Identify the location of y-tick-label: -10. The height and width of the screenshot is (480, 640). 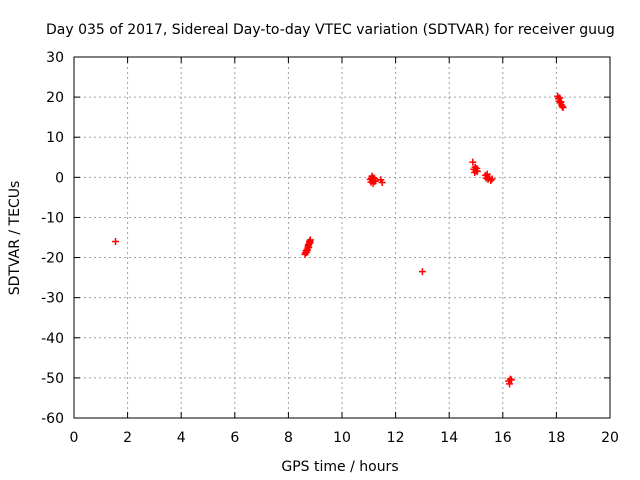
(52, 218).